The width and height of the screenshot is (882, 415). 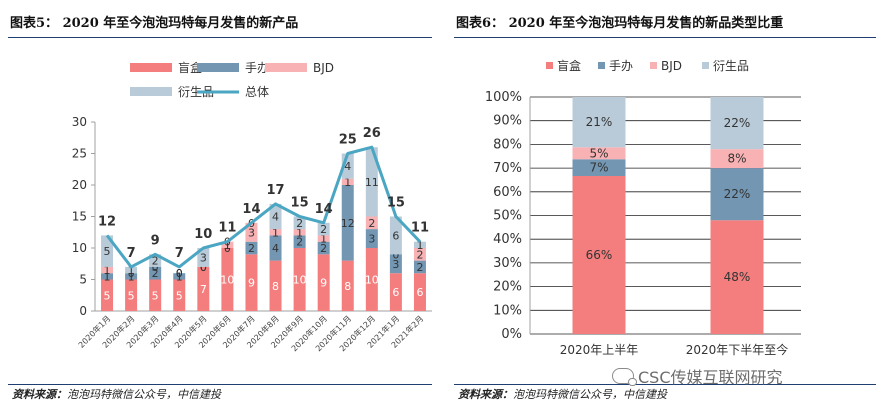 I want to click on watermark-text: CSC传媒互联网研究, so click(x=710, y=377).